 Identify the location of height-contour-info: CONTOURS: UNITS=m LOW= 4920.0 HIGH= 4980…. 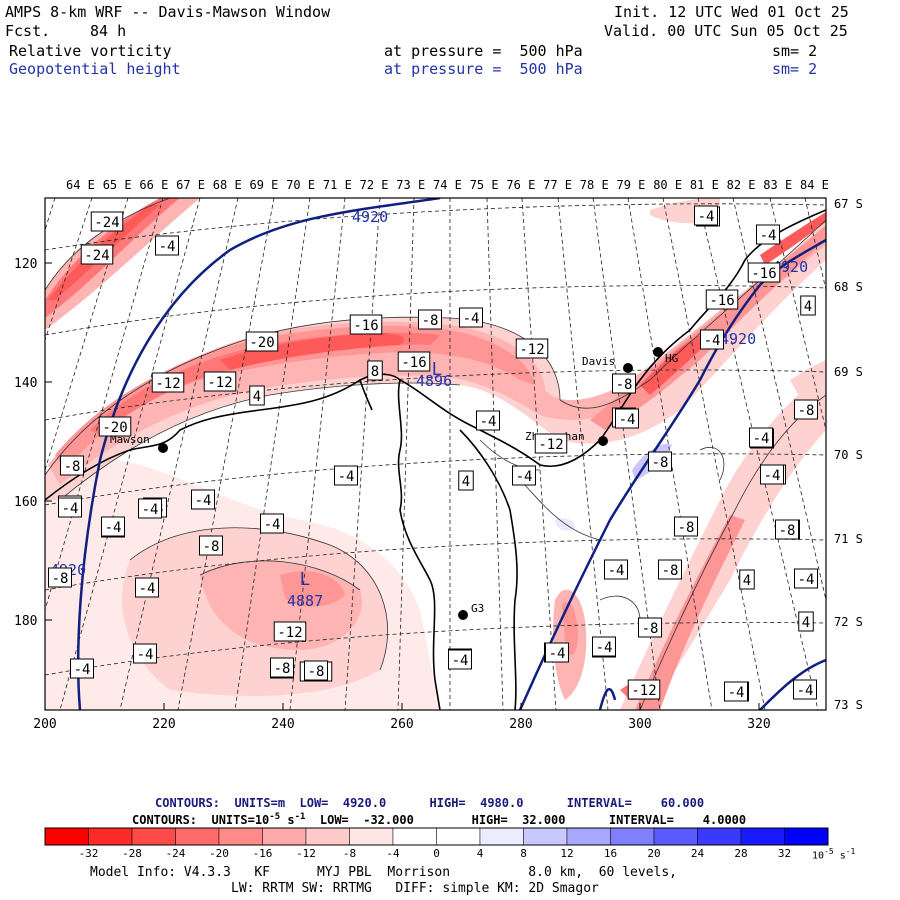
(430, 803).